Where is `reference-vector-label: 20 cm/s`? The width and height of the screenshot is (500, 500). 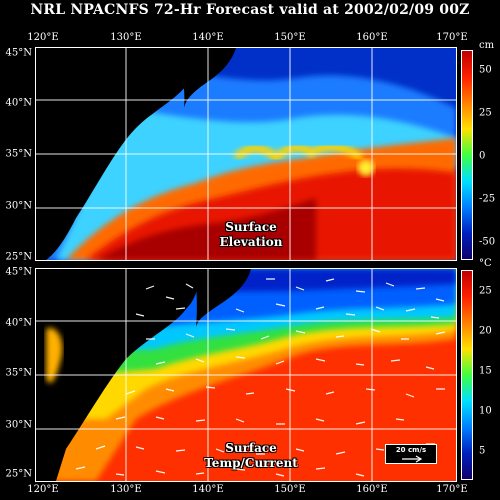 reference-vector-label: 20 cm/s is located at coordinates (411, 450).